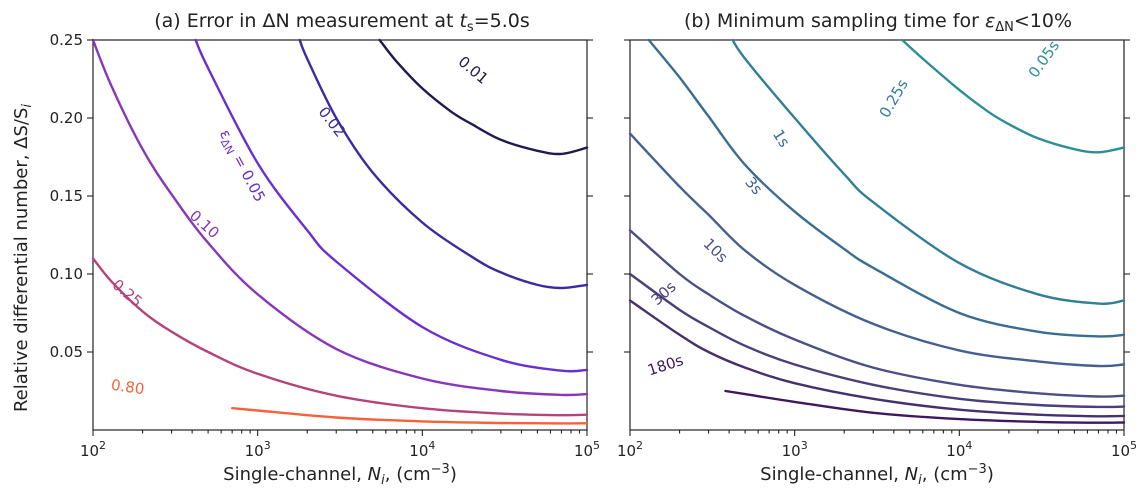 Image resolution: width=1142 pixels, height=490 pixels. I want to click on y-axis-label: Relative differential number, ΔS/Si, so click(23, 258).